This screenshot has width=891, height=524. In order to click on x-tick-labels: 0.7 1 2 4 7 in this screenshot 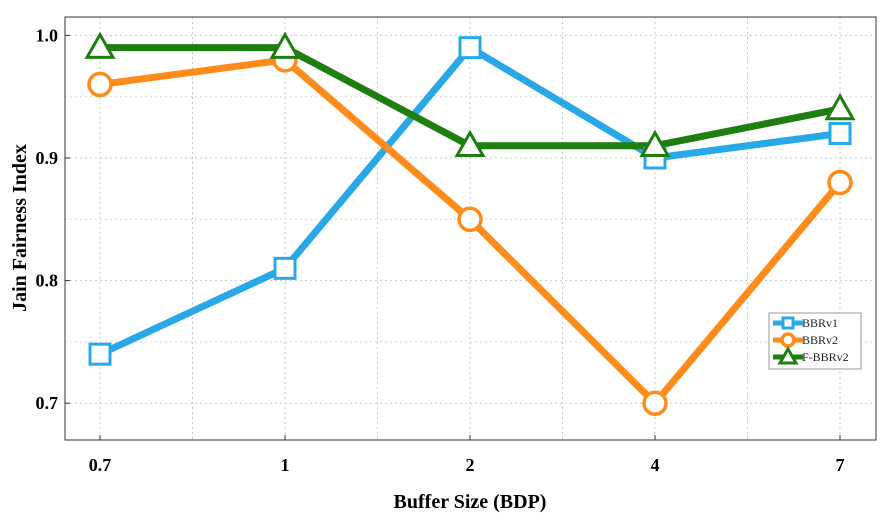, I will do `click(467, 465)`.